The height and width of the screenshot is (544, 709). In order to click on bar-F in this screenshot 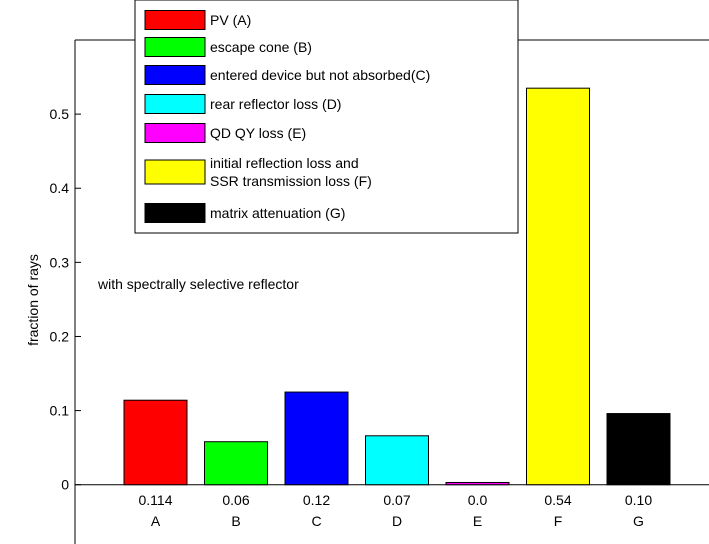, I will do `click(558, 286)`.